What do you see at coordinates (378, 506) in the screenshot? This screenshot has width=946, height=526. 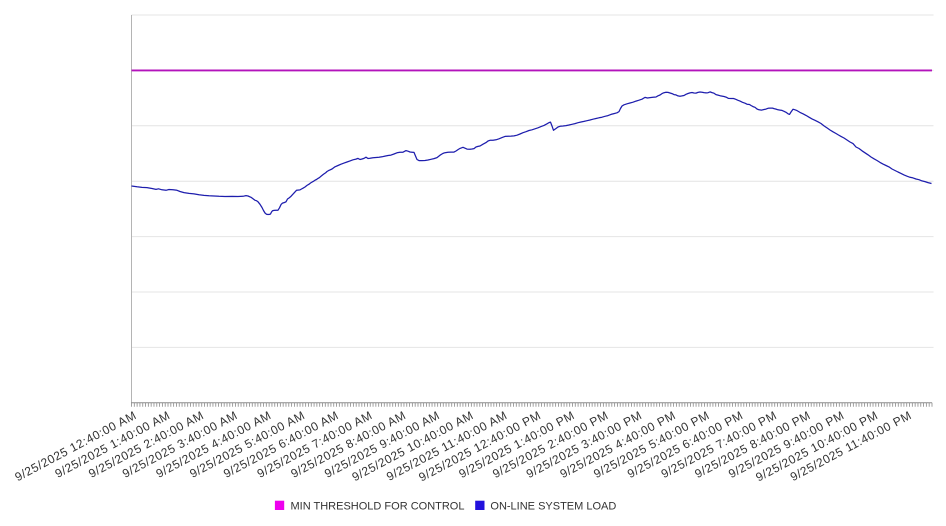 I see `svg-text: MIN THRESHOLD FOR CONTROL` at bounding box center [378, 506].